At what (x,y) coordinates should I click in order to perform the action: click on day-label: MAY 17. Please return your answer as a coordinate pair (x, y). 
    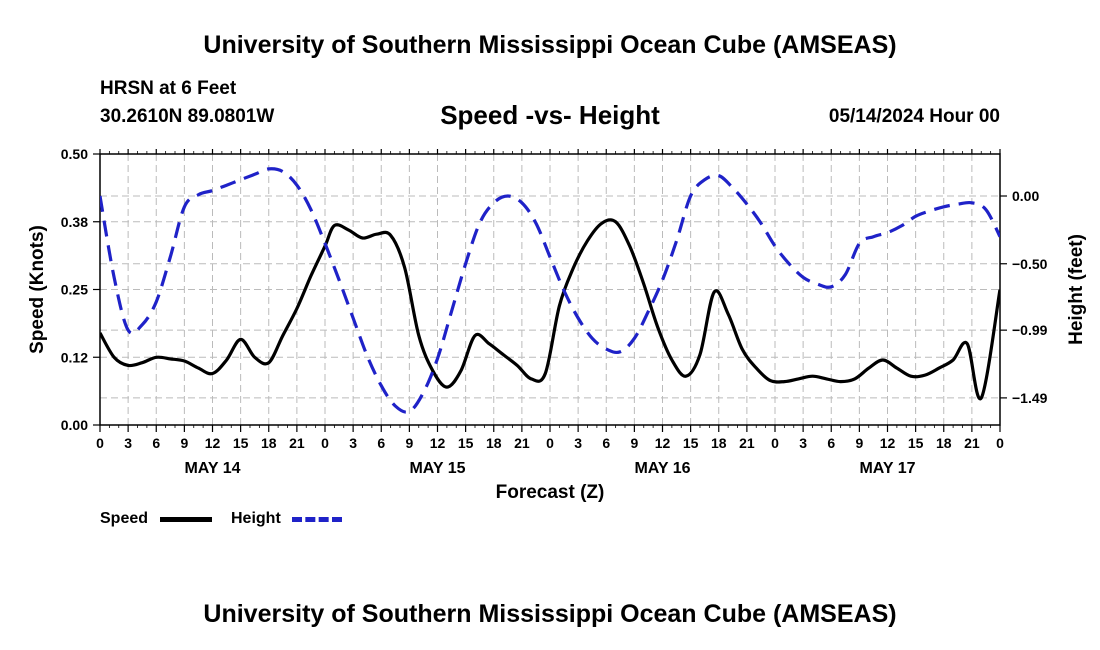
    Looking at the image, I should click on (887, 468).